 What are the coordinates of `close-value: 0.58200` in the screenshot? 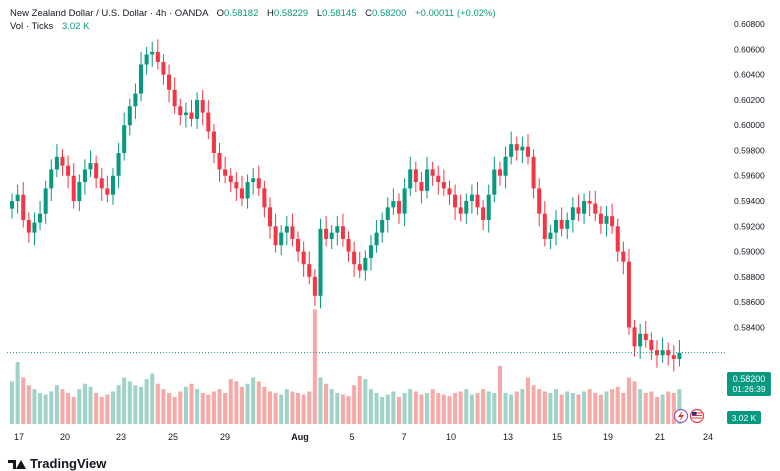 It's located at (389, 13).